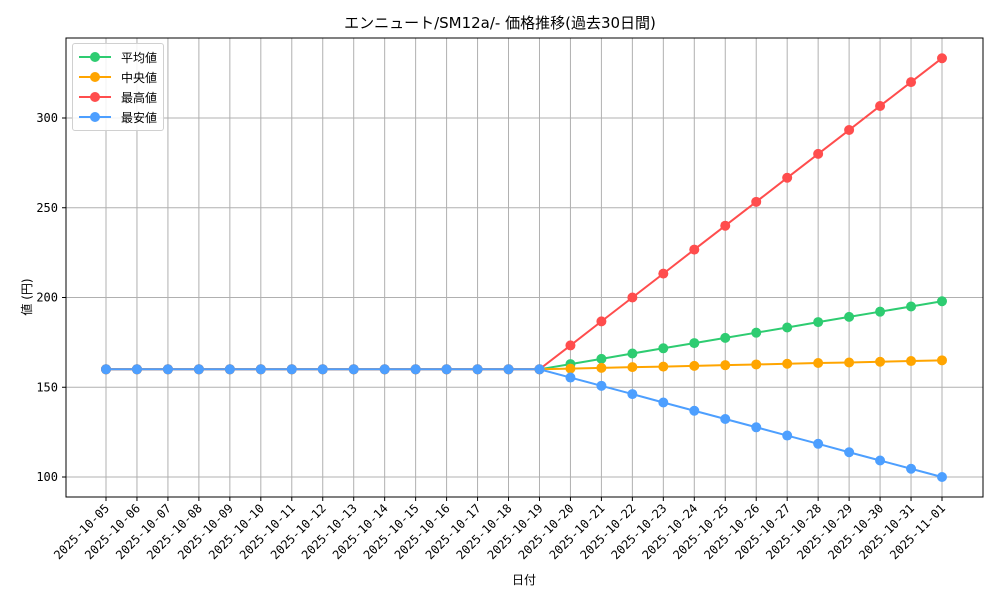 This screenshot has width=1000, height=600. What do you see at coordinates (139, 117) in the screenshot?
I see `legend-label: 最安値` at bounding box center [139, 117].